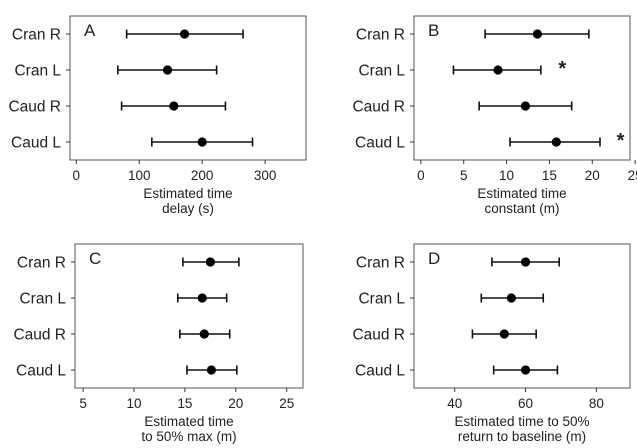  What do you see at coordinates (90, 30) in the screenshot?
I see `panel-label: A` at bounding box center [90, 30].